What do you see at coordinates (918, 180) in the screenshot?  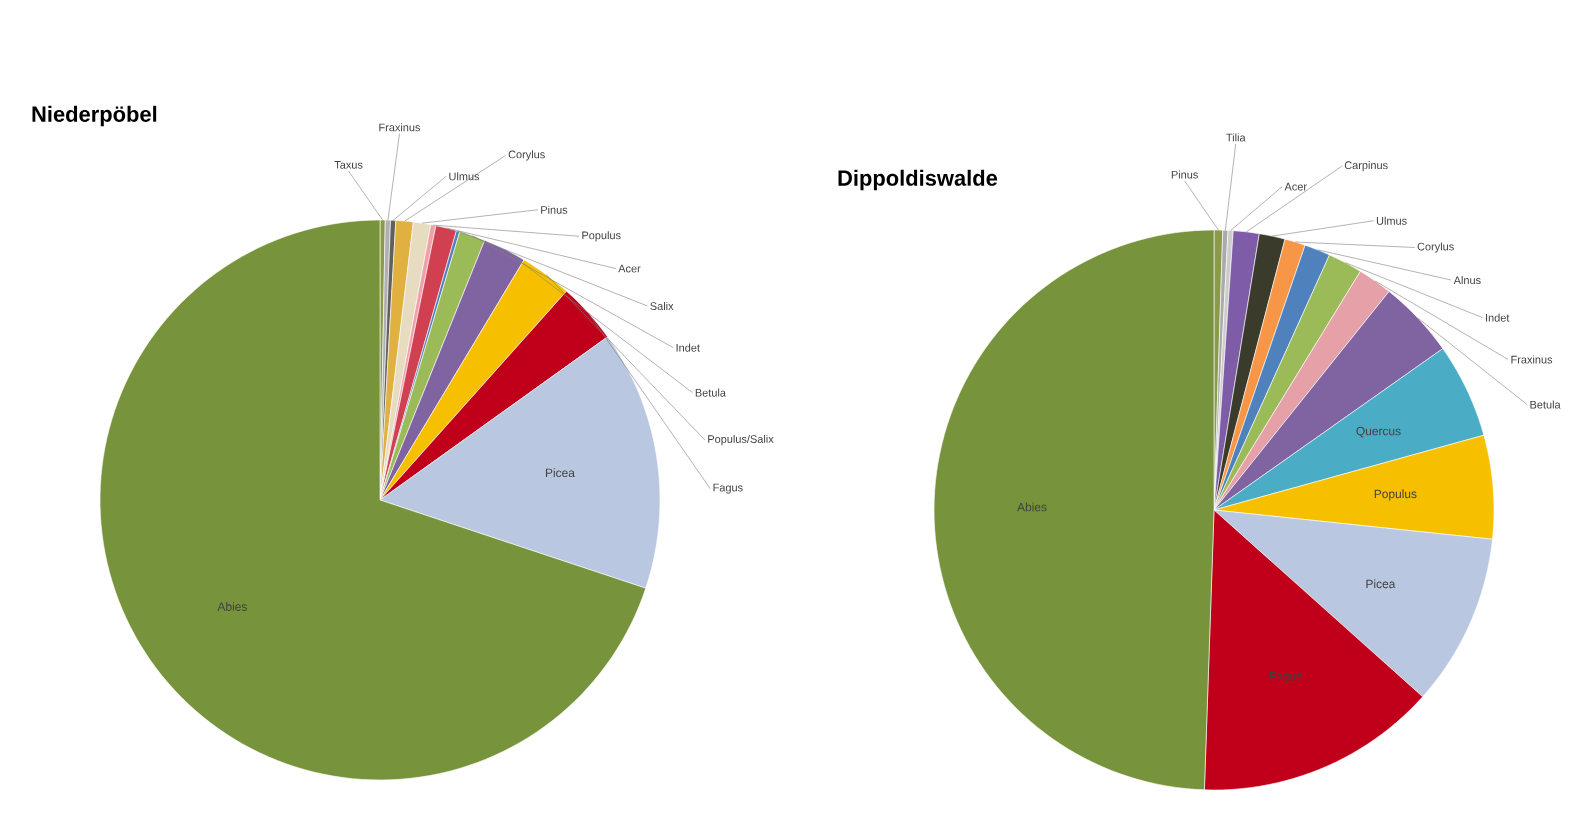 I see `text: Dippoldiswalde` at bounding box center [918, 180].